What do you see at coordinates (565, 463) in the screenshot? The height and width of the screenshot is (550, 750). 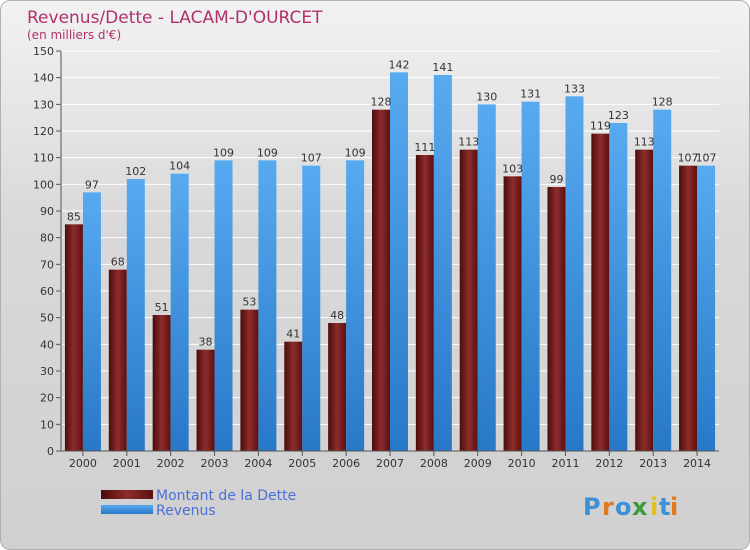 I see `x-tick-label: 2011` at bounding box center [565, 463].